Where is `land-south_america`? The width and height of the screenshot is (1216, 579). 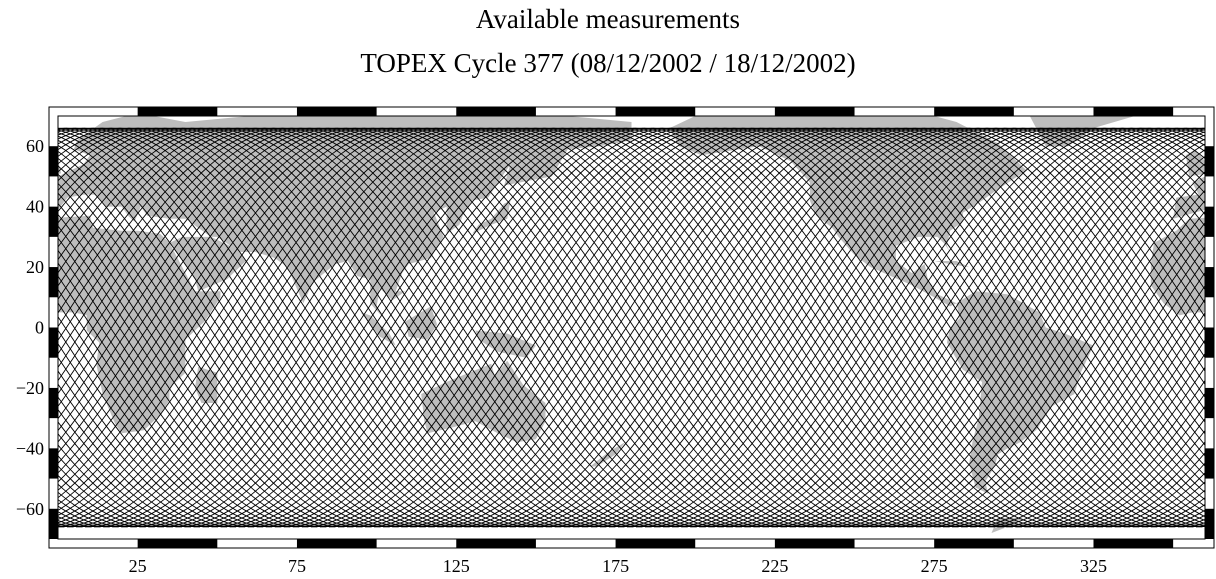
land-south_america is located at coordinates (1020, 392).